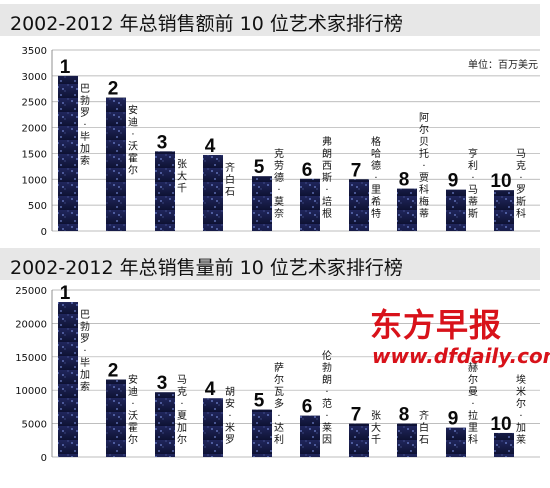  I want to click on category-label: 亨利·马蒂斯, so click(473, 183).